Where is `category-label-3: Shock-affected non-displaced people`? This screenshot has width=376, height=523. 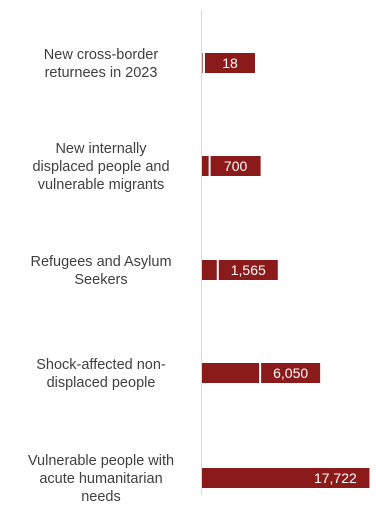
category-label-3: Shock-affected non-displaced people is located at coordinates (101, 374).